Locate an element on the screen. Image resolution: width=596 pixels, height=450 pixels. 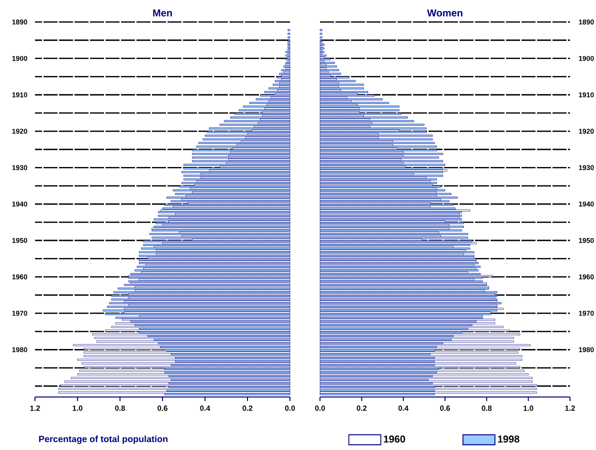
legend-label: 1960 is located at coordinates (395, 439).